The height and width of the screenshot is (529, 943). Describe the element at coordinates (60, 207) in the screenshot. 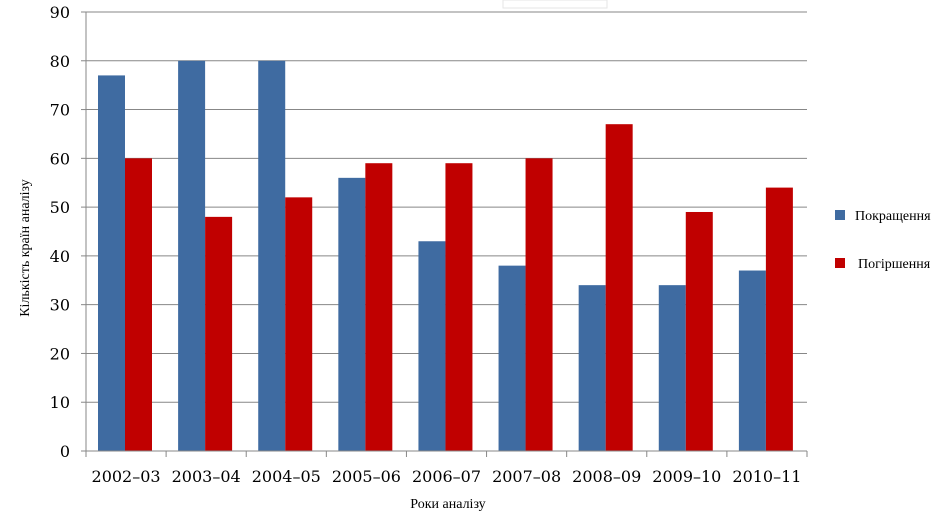

I see `y-tick-label: 50` at that location.